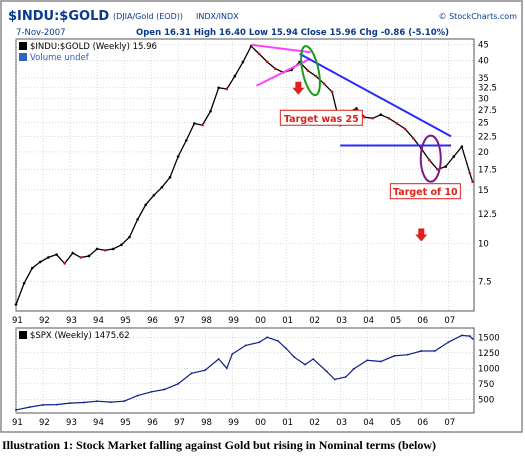  I want to click on breakdown-ellipse-purple, so click(430, 158).